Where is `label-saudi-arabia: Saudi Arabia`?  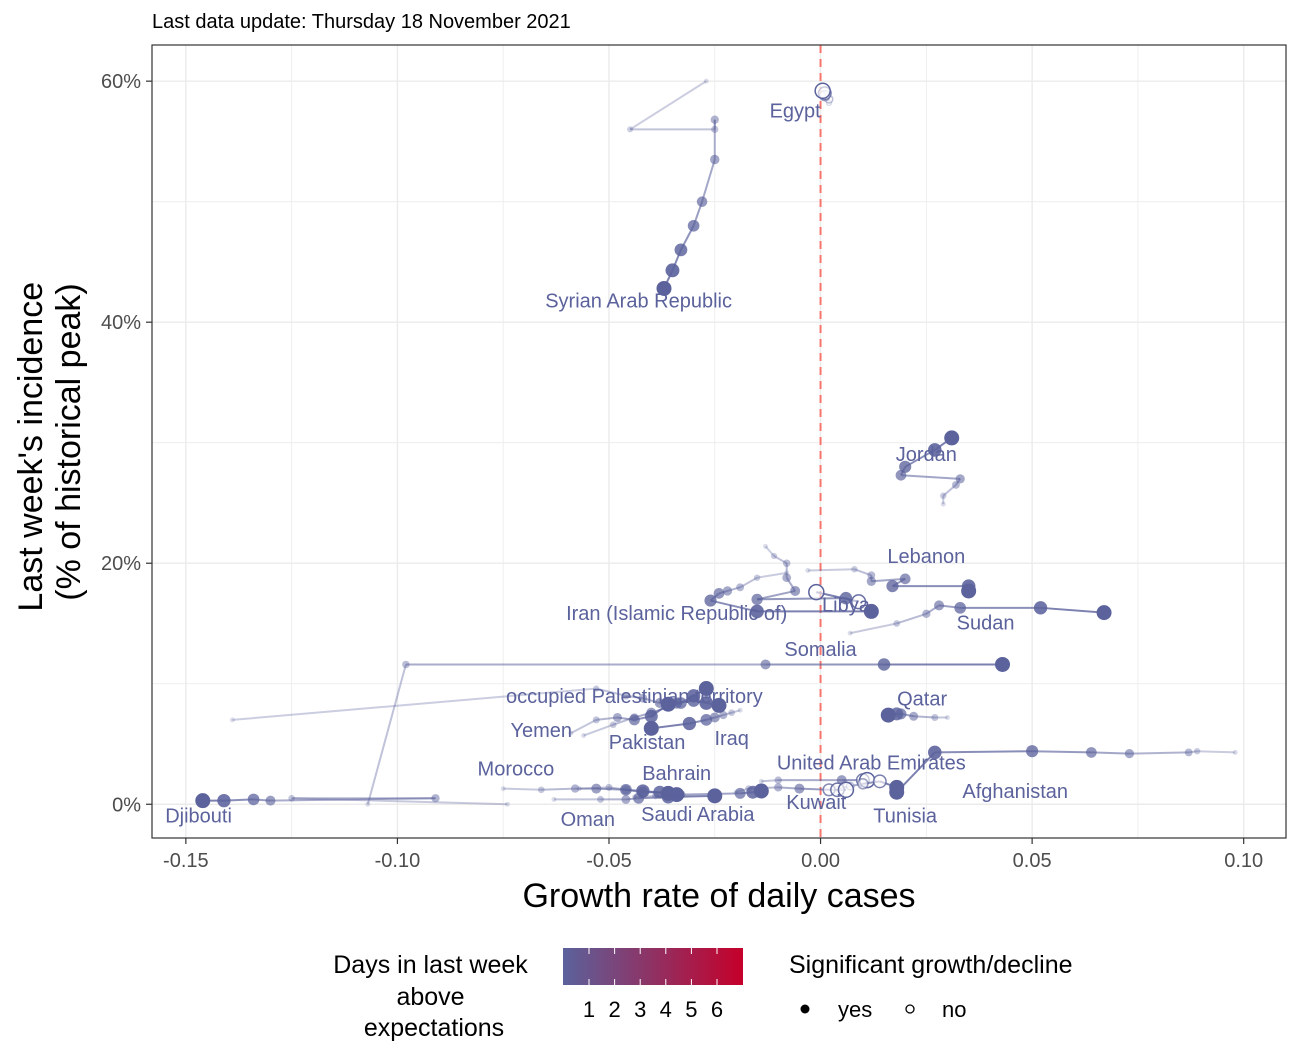
label-saudi-arabia: Saudi Arabia is located at coordinates (698, 815).